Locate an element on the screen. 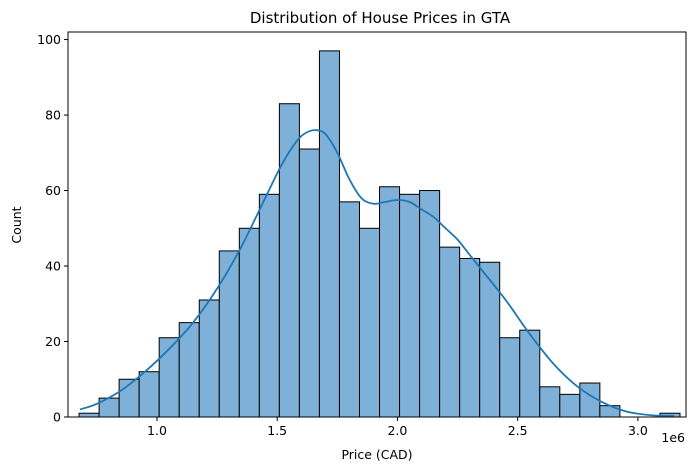 The width and height of the screenshot is (695, 470). x-tick-label: 1.5 is located at coordinates (277, 430).